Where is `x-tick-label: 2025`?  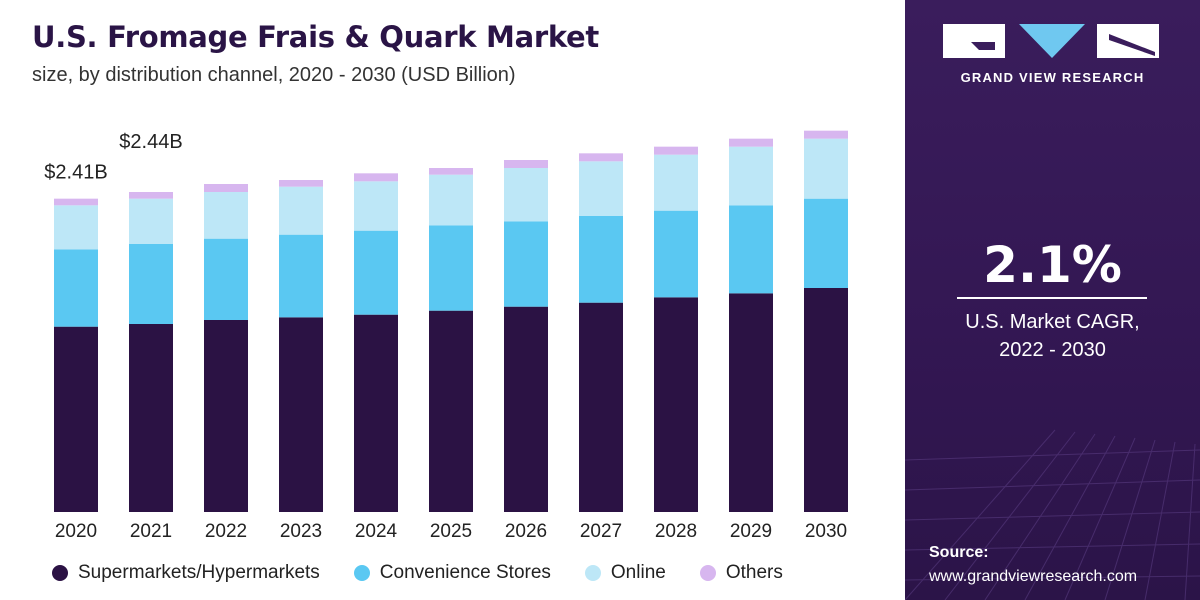
x-tick-label: 2025 is located at coordinates (451, 531).